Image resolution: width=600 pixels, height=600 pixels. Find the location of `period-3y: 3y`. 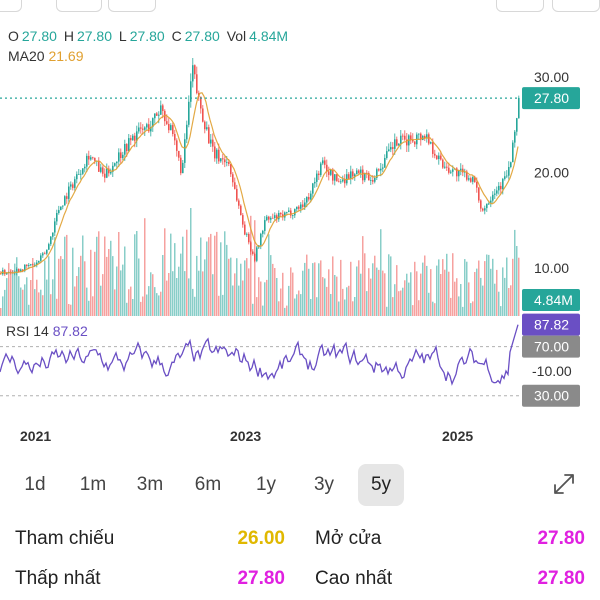

period-3y: 3y is located at coordinates (324, 484).